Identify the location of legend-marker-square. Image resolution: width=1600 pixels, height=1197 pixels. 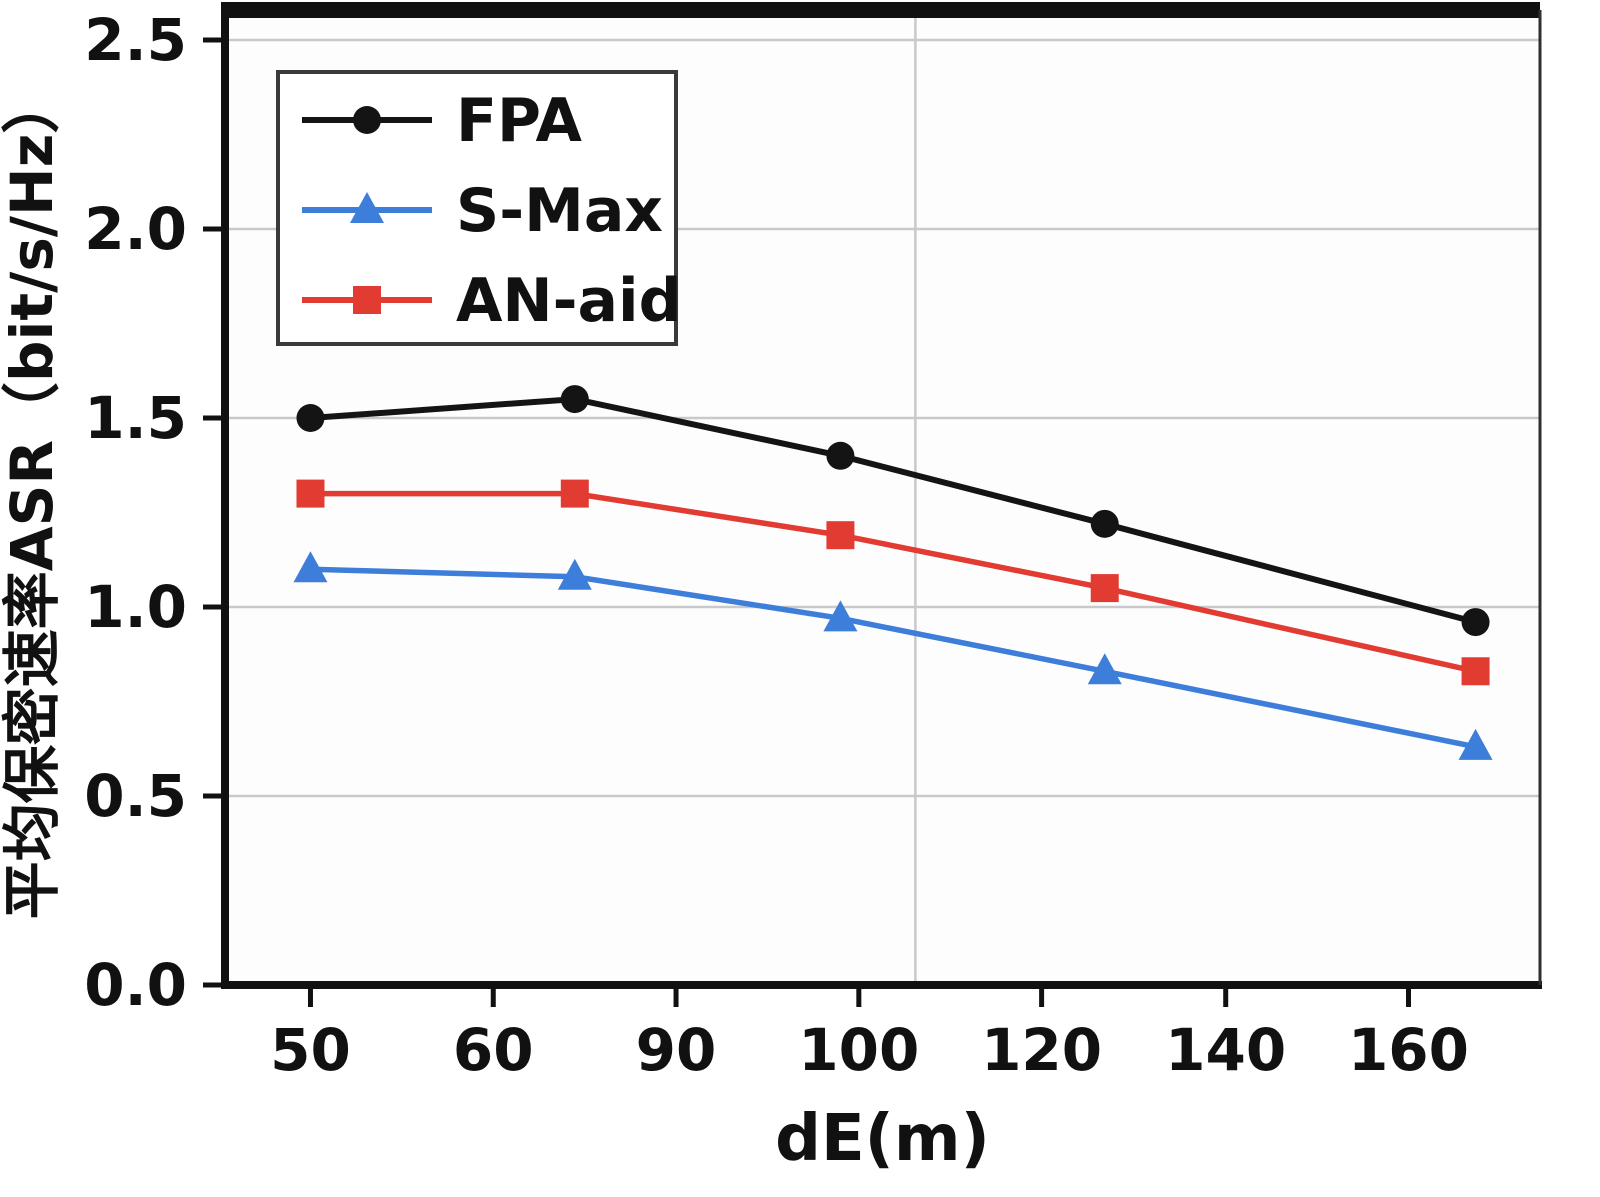
(367, 300).